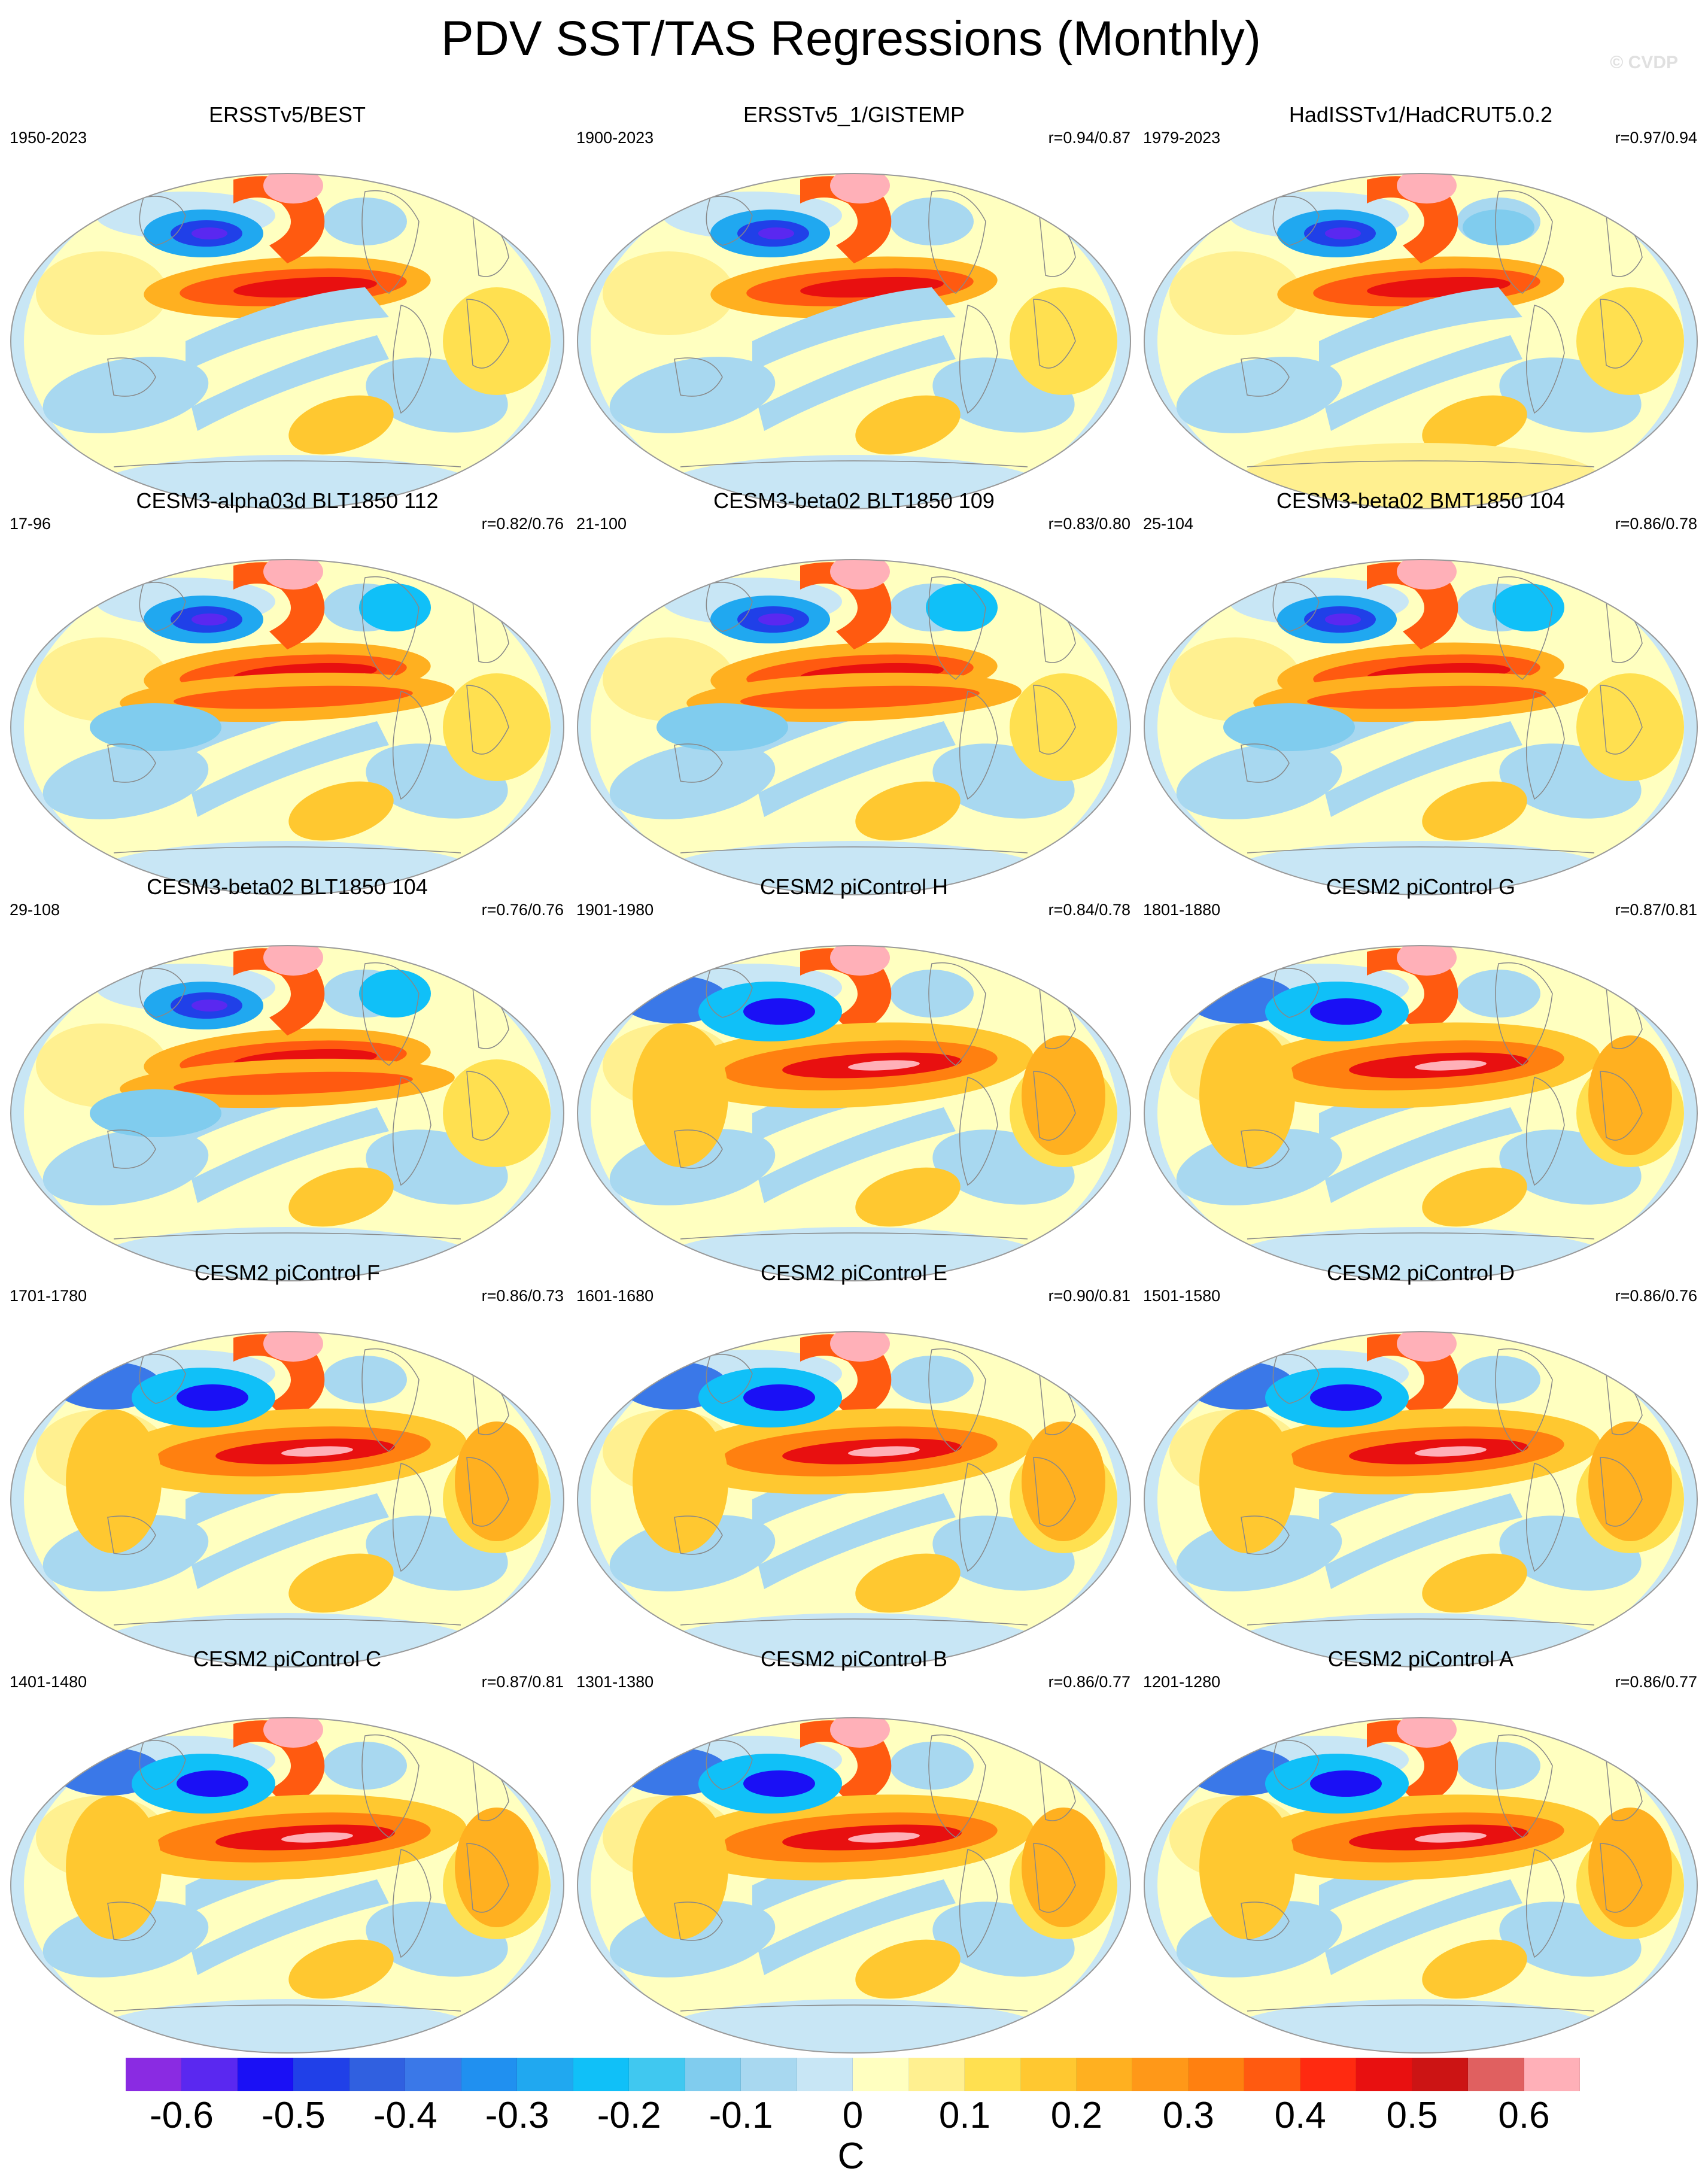 Image resolution: width=1702 pixels, height=2184 pixels. I want to click on panel-title: CESM3-beta02 BLT1850 104, so click(287, 886).